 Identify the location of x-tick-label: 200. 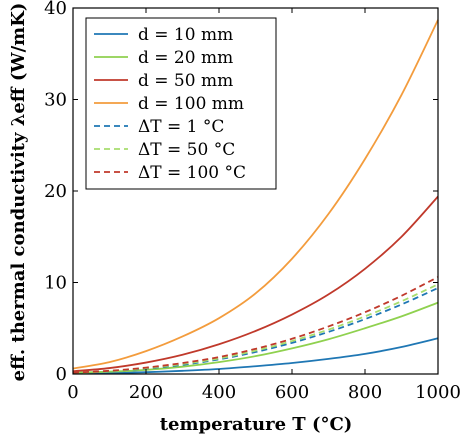
(146, 392).